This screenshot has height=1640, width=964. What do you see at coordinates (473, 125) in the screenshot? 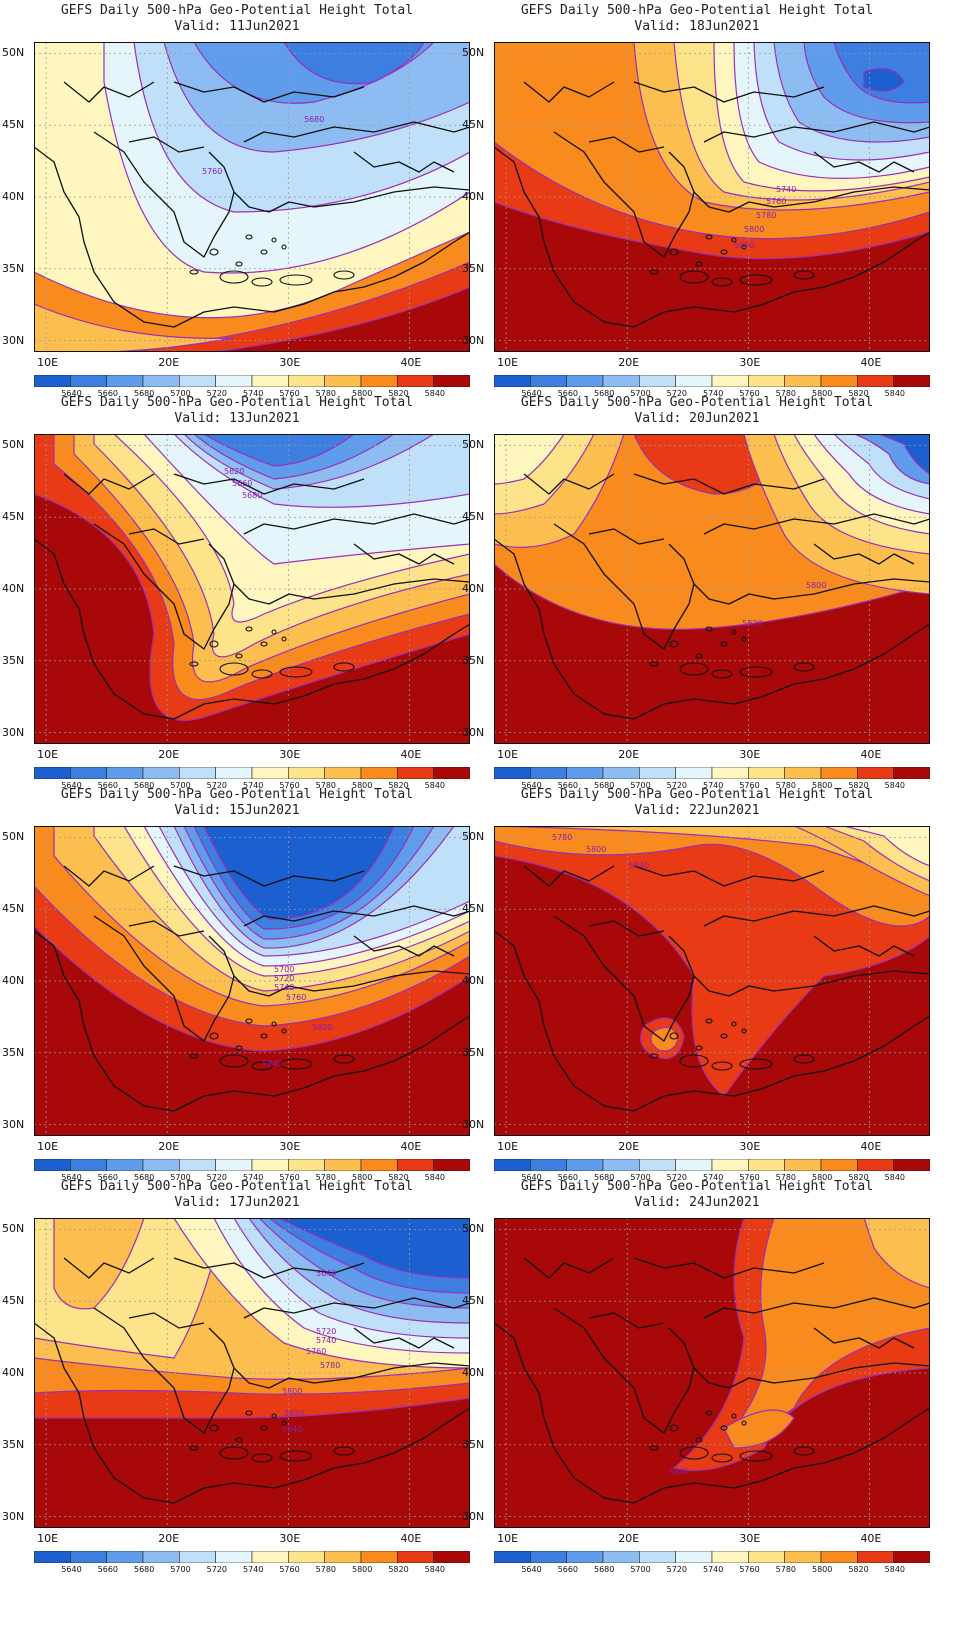
I see `latitude-label: 45N` at bounding box center [473, 125].